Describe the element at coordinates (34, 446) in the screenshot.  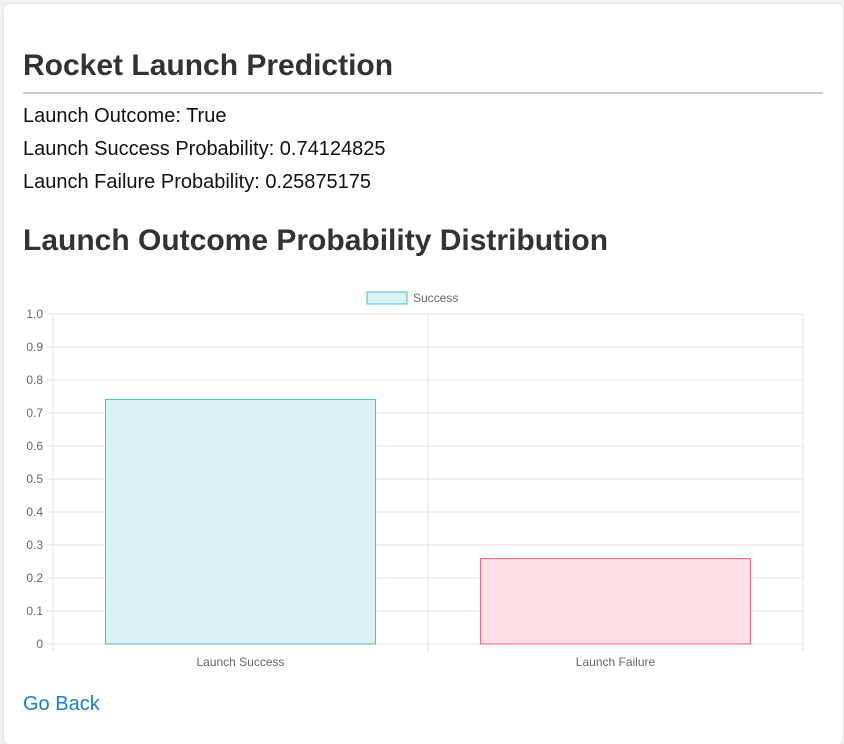
I see `y-tick-label: 0.6` at that location.